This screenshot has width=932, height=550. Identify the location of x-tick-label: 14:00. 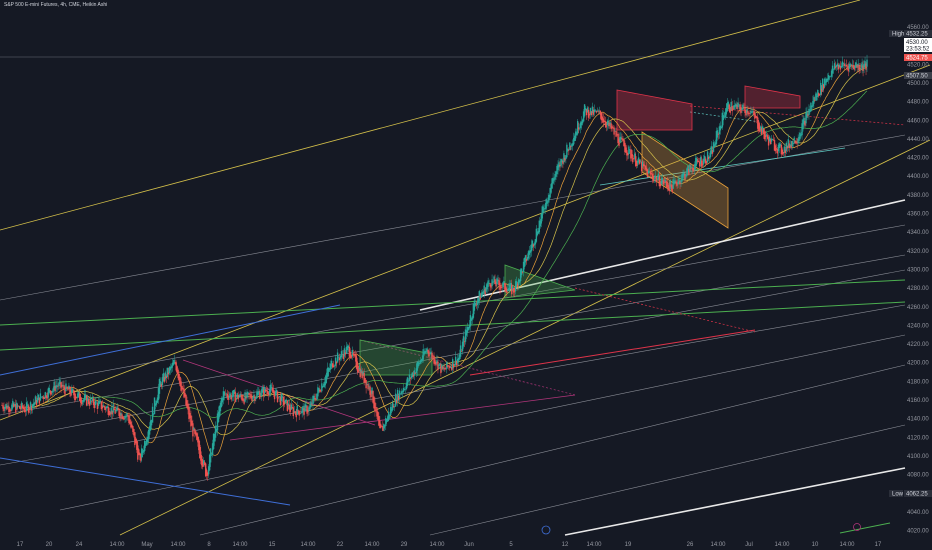
(437, 545).